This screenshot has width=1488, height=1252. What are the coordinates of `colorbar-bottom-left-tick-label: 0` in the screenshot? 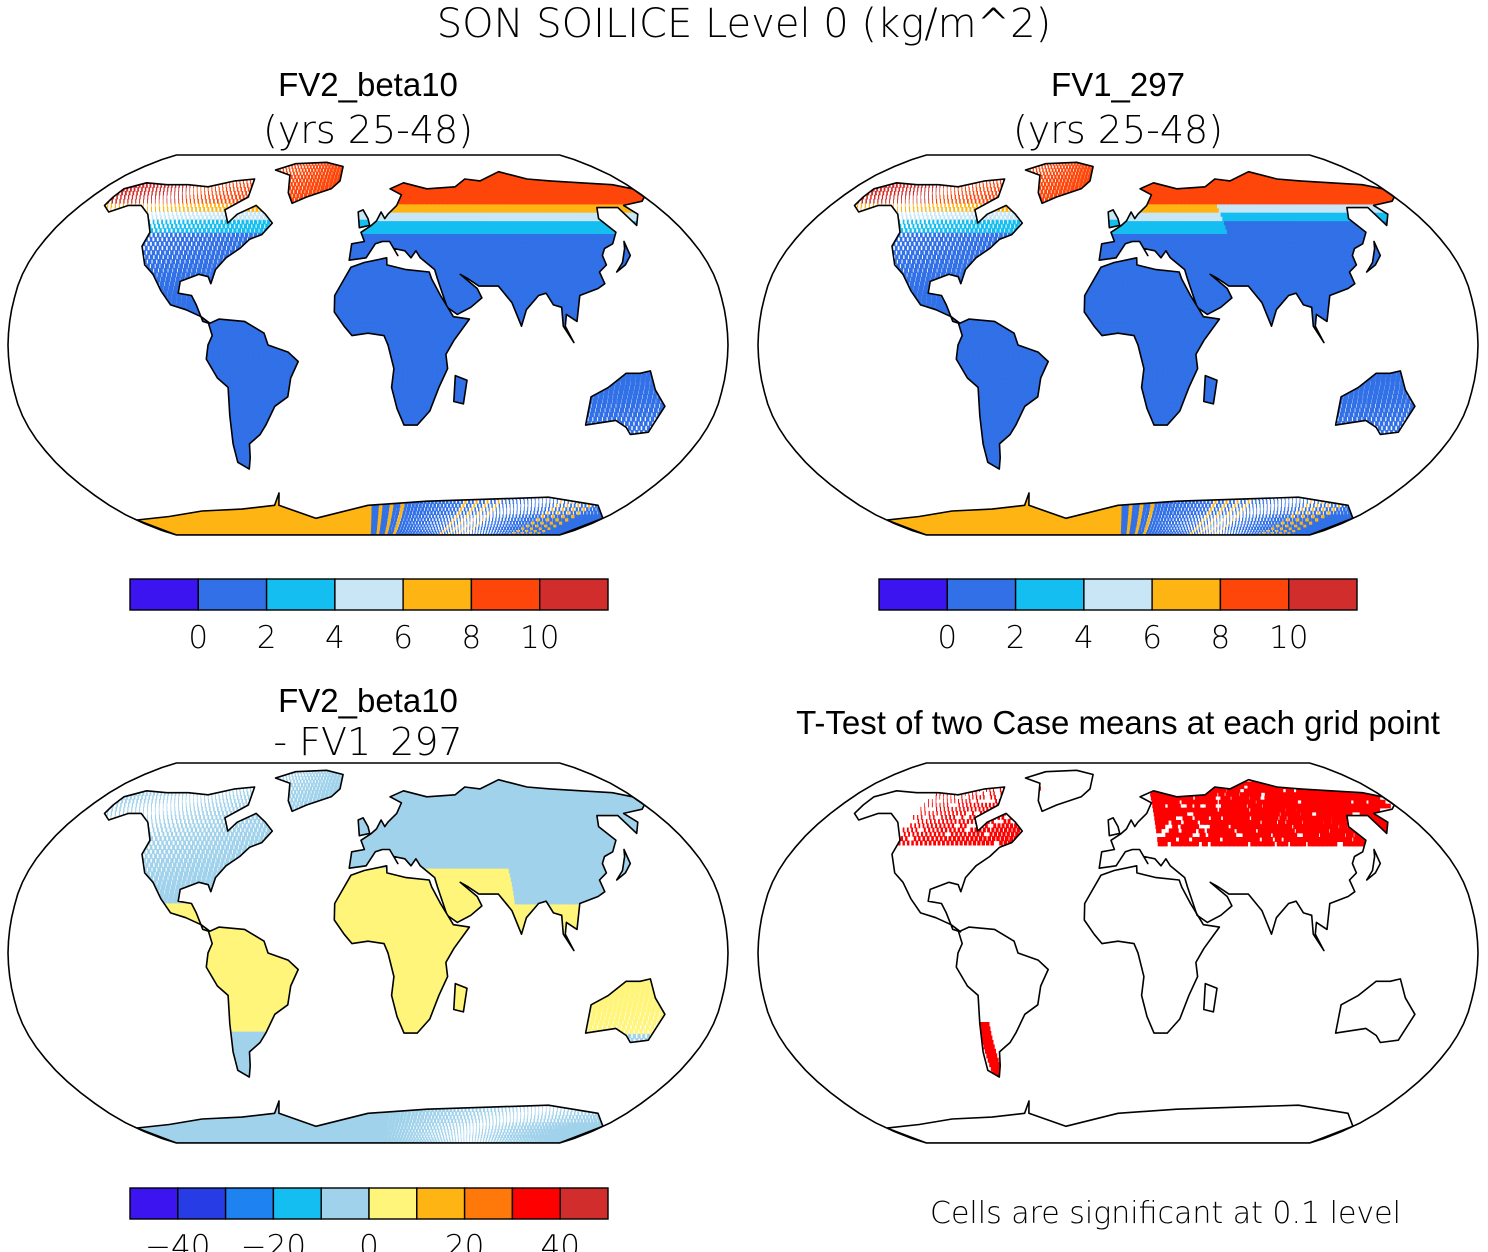 It's located at (369, 1240).